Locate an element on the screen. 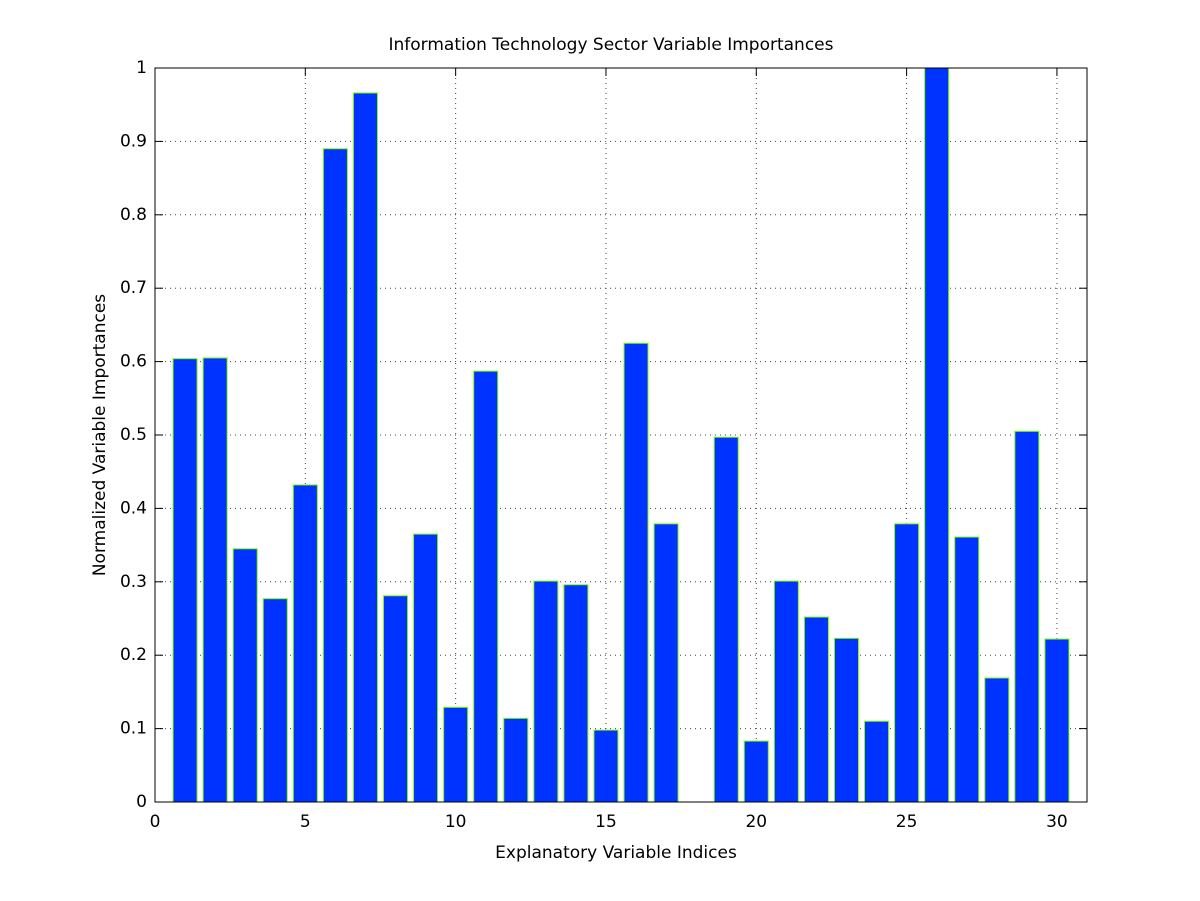 This screenshot has height=901, width=1200. y-tick-label: 1 is located at coordinates (141, 68).